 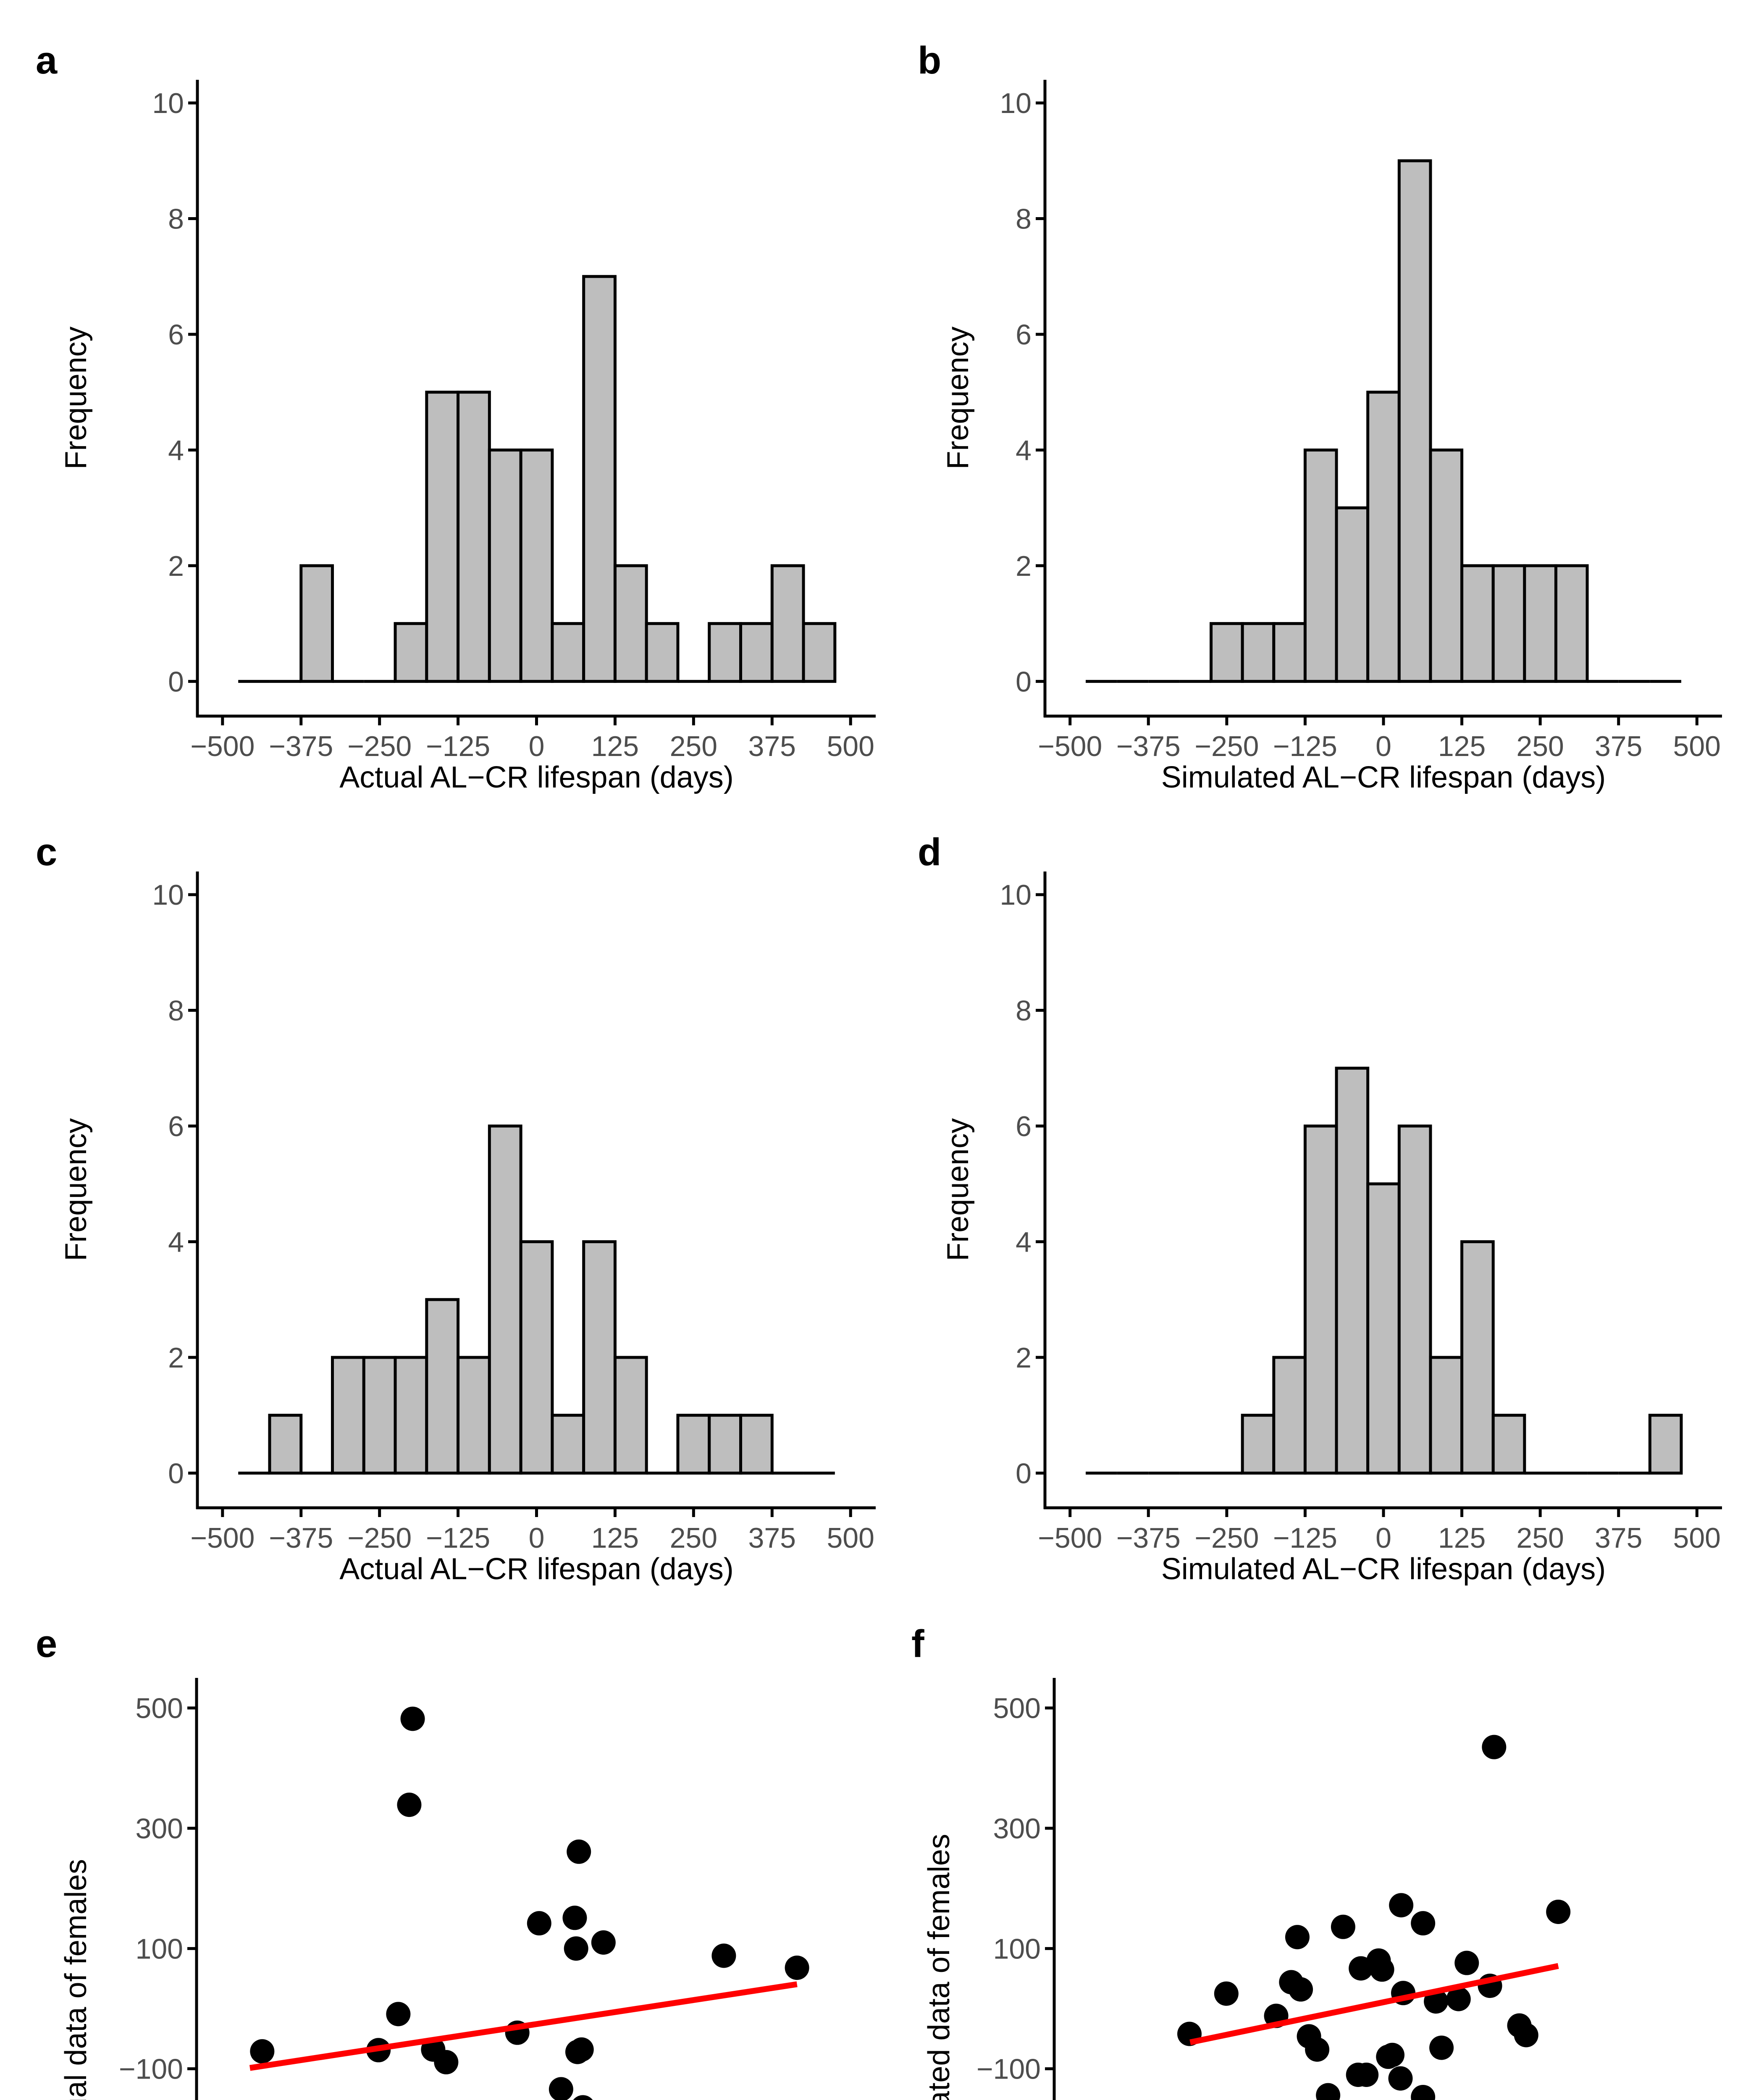 What do you see at coordinates (939, 1967) in the screenshot?
I see `y-axis-title: Simulated data of females` at bounding box center [939, 1967].